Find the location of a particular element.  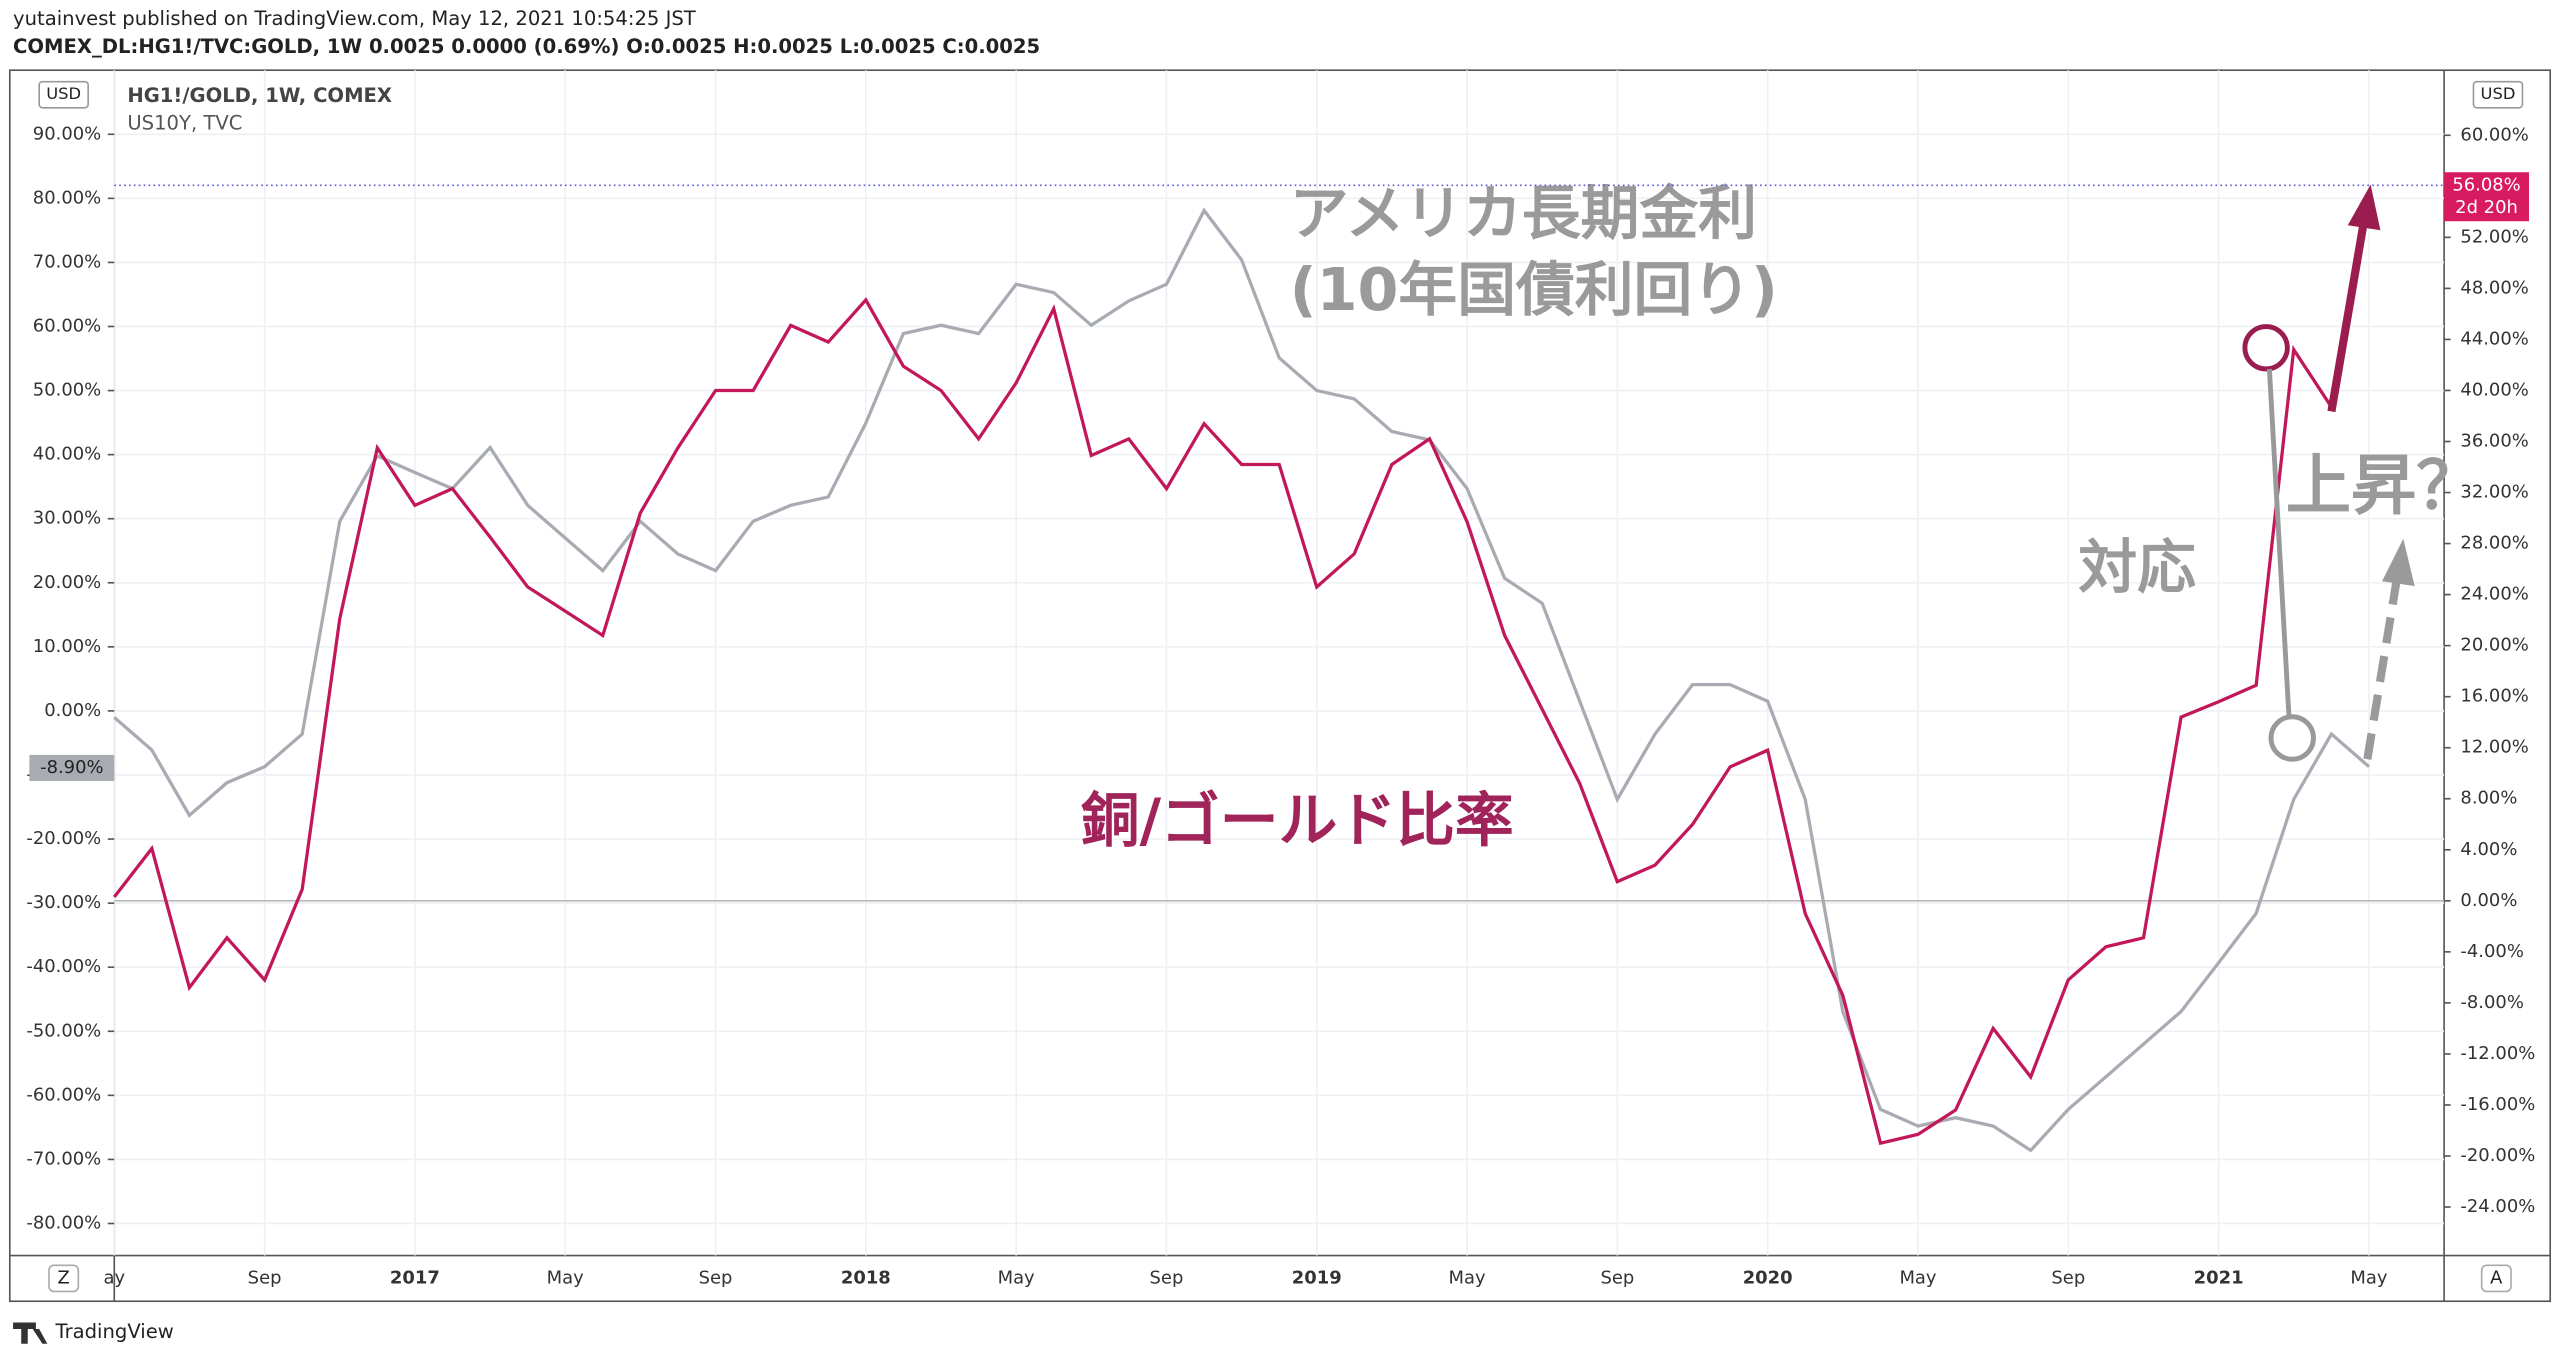

countdown: 2d 20h is located at coordinates (2486, 207).